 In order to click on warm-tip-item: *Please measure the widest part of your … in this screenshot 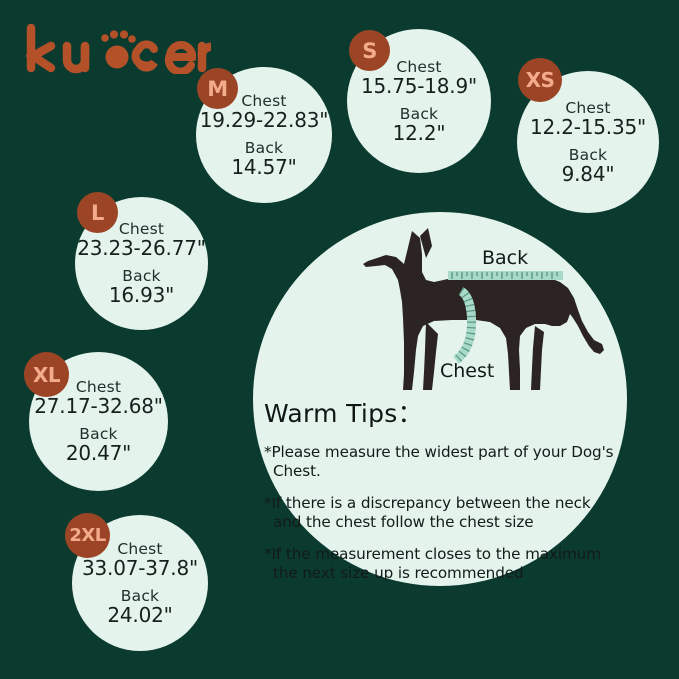, I will do `click(439, 462)`.